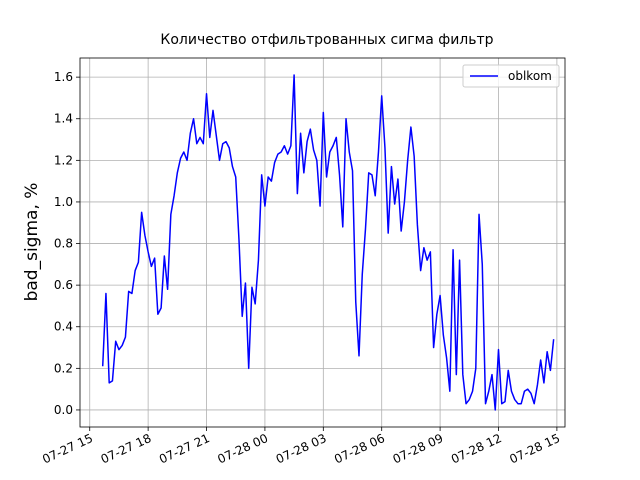 This screenshot has width=640, height=480. Describe the element at coordinates (67, 448) in the screenshot. I see `x-tick-label: 07-27 15` at that location.